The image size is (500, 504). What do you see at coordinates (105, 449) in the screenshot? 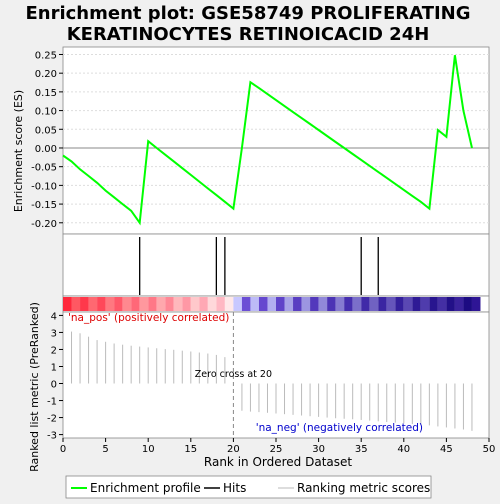
I see `x-tick-label: 5` at bounding box center [105, 449].